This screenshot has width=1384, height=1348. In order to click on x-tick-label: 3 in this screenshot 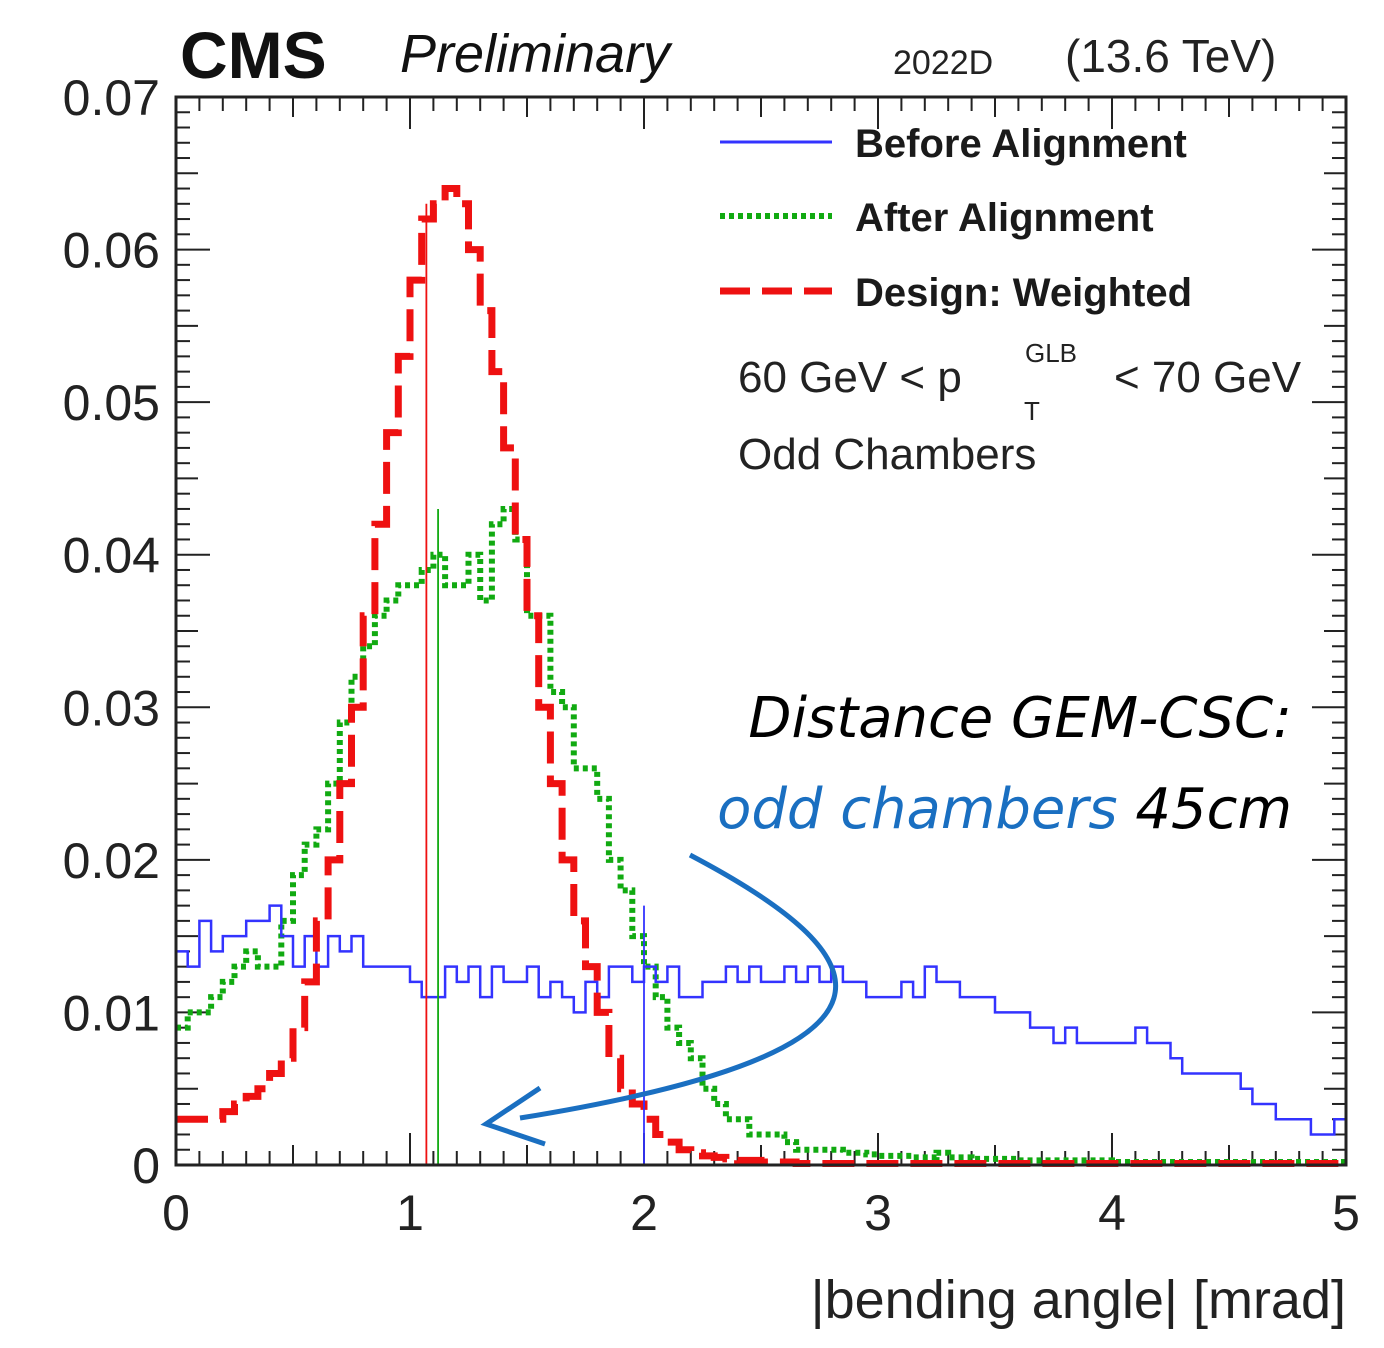, I will do `click(878, 1213)`.